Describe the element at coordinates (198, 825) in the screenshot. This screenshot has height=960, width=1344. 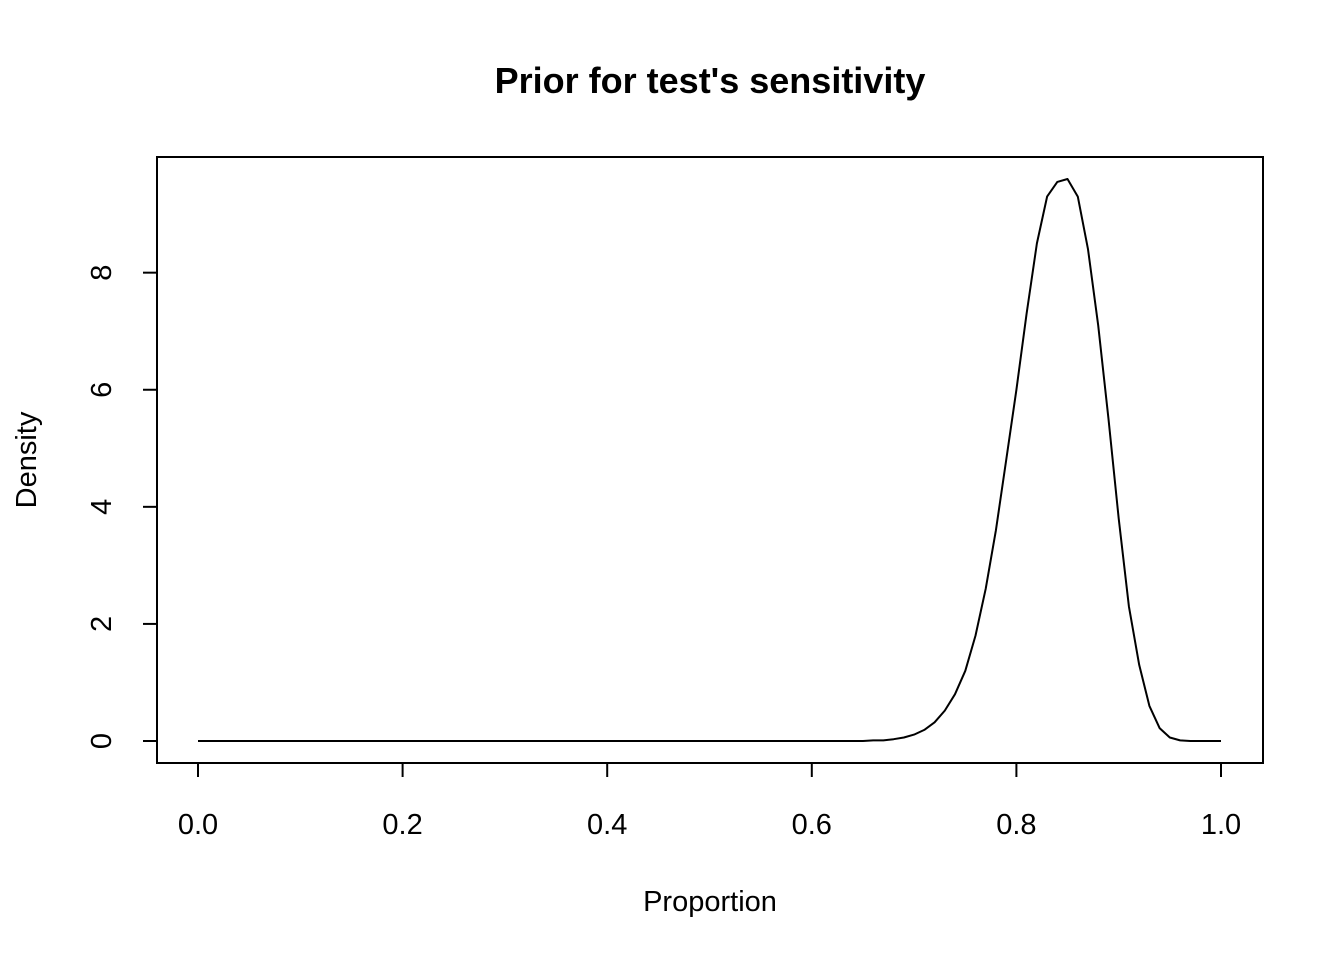
I see `x-tick-label: 0.0` at that location.